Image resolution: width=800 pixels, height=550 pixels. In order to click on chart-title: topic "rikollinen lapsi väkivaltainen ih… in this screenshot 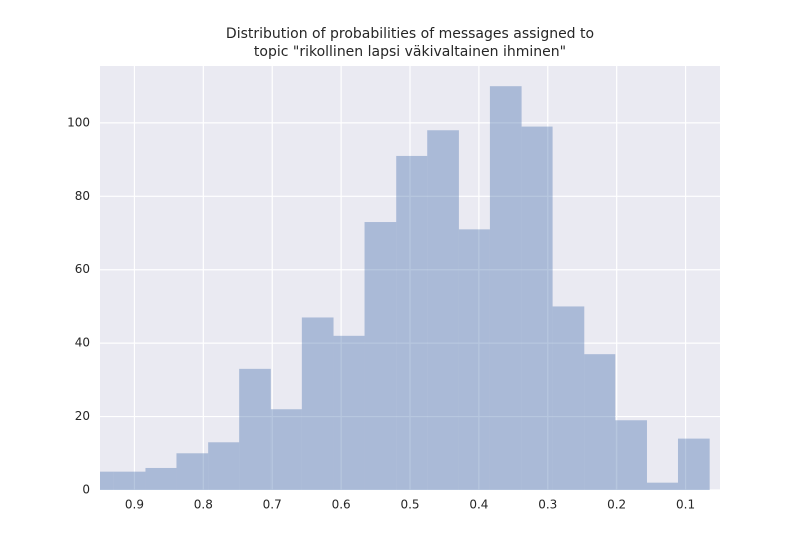, I will do `click(410, 52)`.